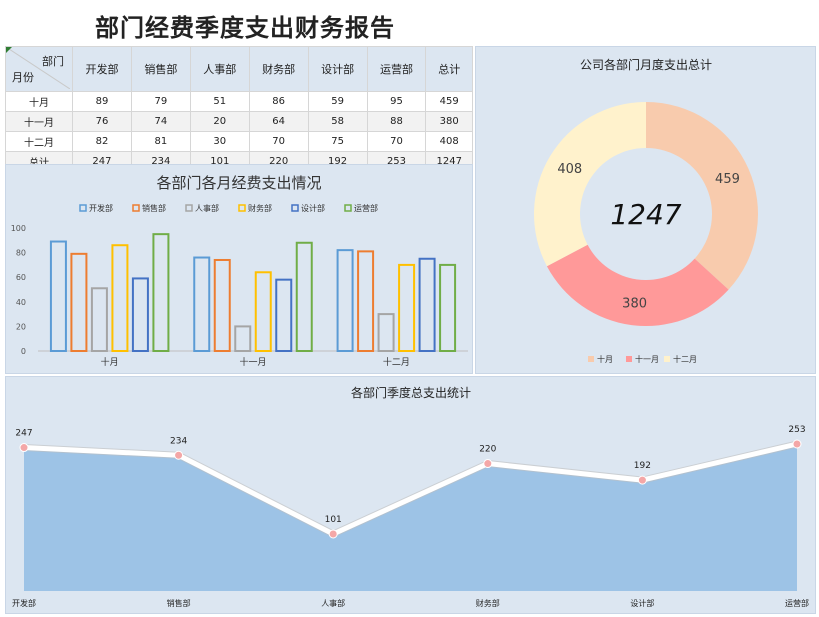 This screenshot has height=617, width=819. What do you see at coordinates (797, 603) in the screenshot?
I see `area-category-label-5: 运营部` at bounding box center [797, 603].